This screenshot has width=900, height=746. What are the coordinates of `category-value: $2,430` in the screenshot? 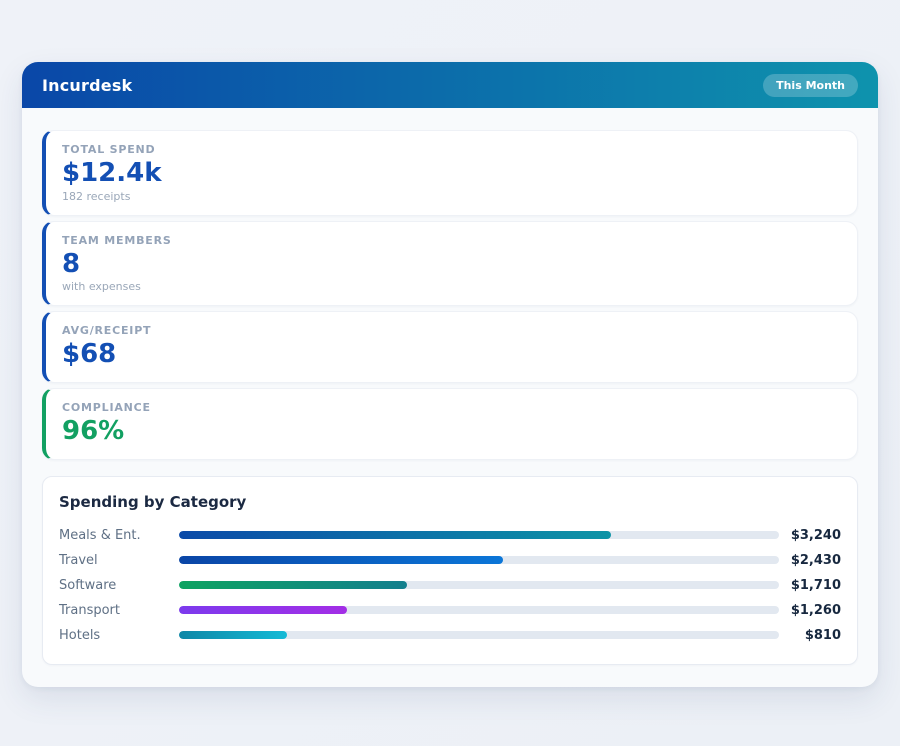 It's located at (815, 560).